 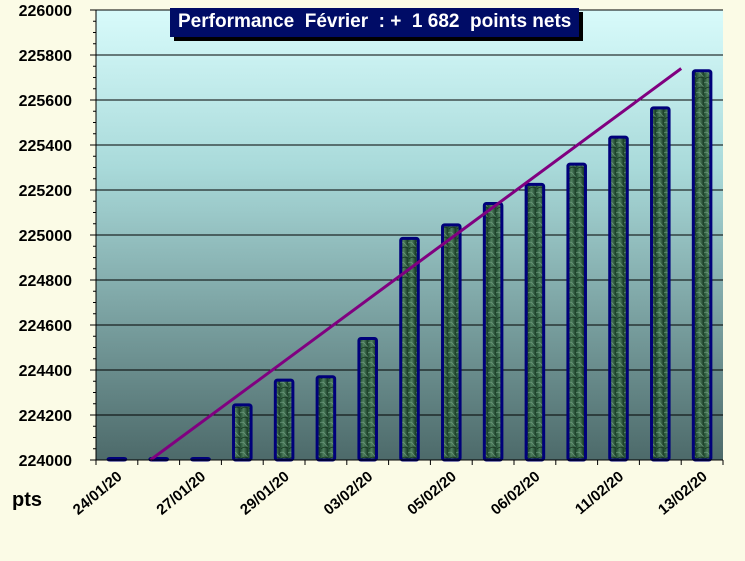 I want to click on x-tick-label: 03/02/20, so click(x=349, y=493).